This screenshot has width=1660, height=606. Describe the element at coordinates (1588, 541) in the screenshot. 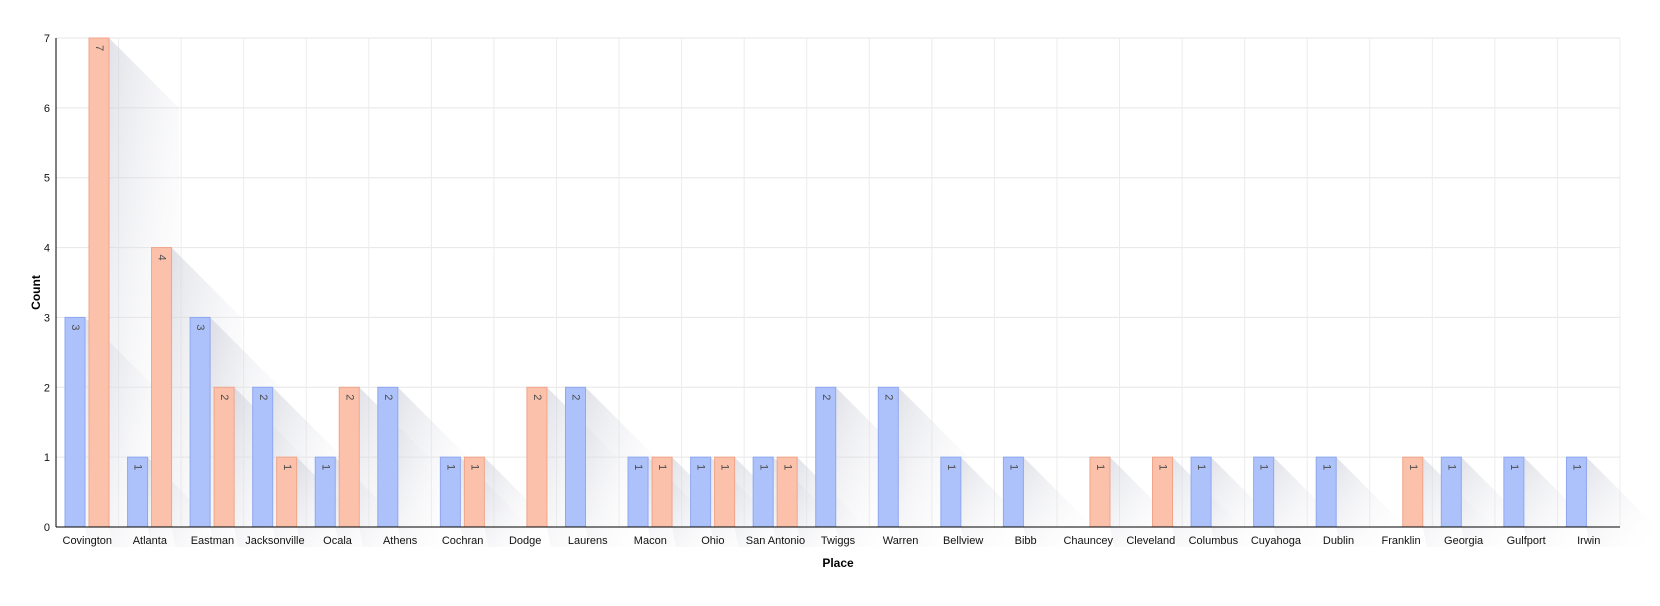

I see `x-tick-label: Irwin` at that location.